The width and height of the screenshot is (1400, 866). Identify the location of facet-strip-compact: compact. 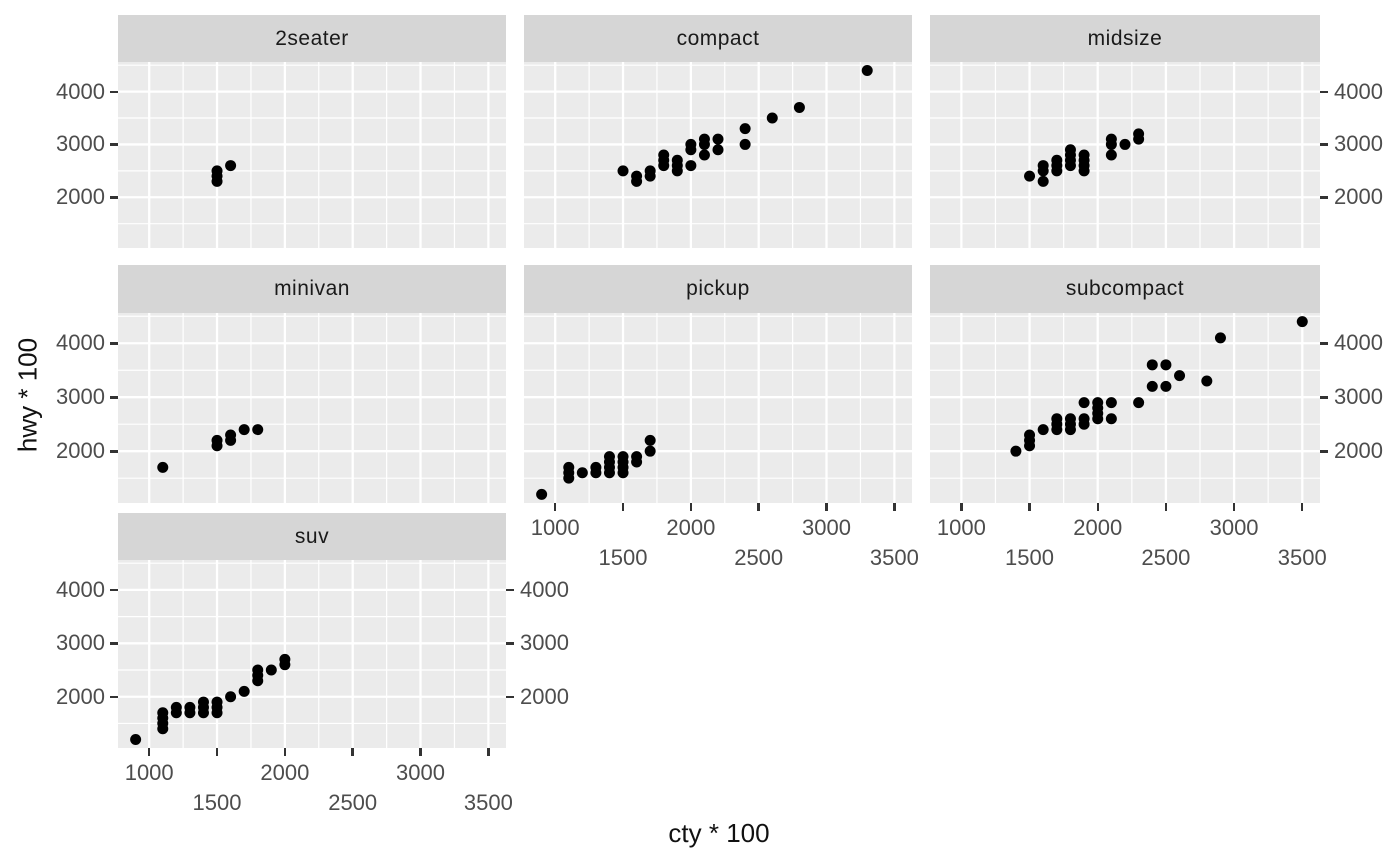
(718, 38).